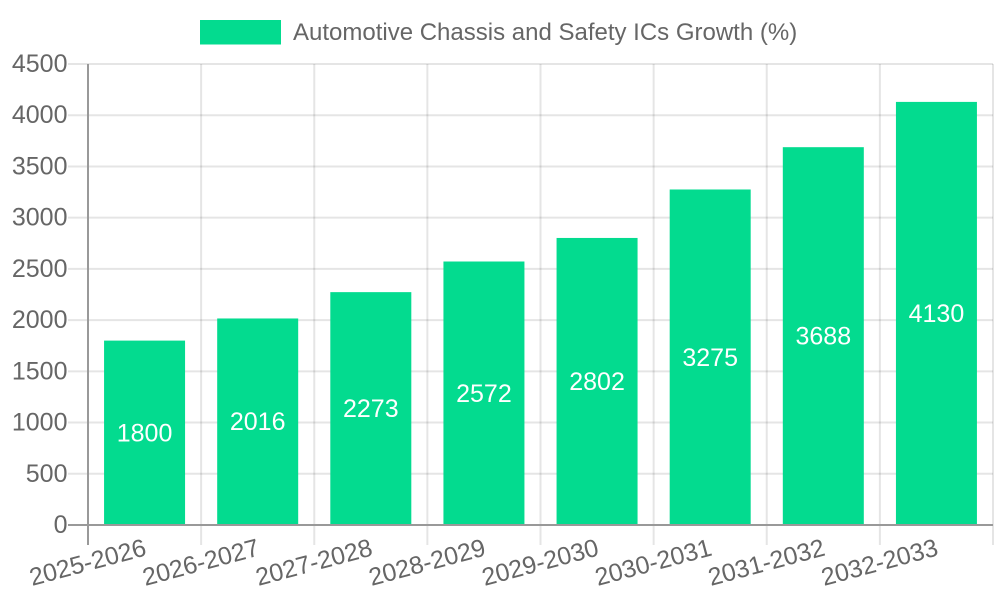 This screenshot has height=600, width=1000. Describe the element at coordinates (40, 218) in the screenshot. I see `svg-text: 3000` at that location.